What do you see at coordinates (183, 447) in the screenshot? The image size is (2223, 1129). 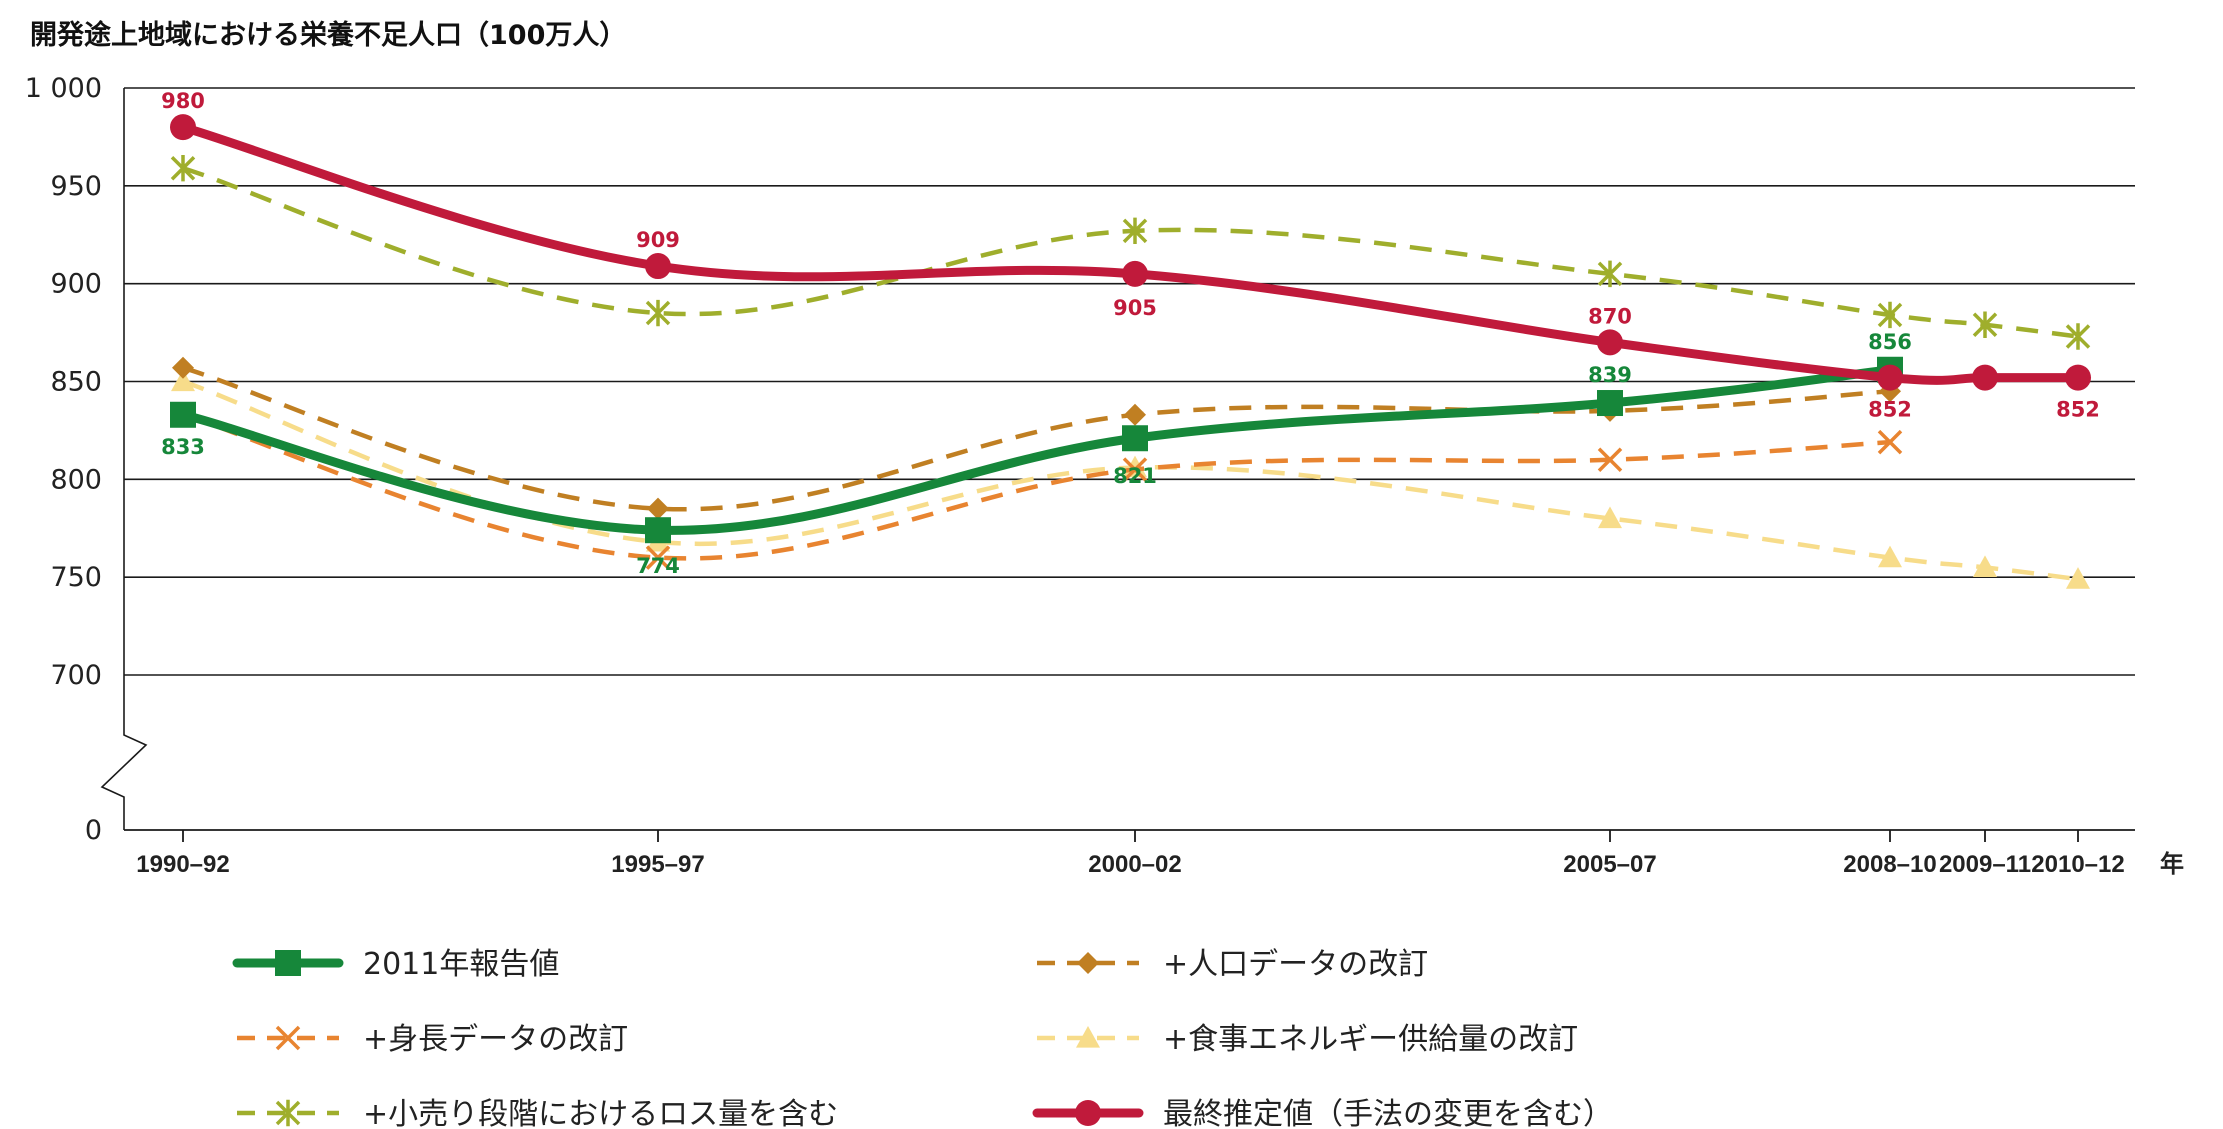 I see `data-label: 833` at bounding box center [183, 447].